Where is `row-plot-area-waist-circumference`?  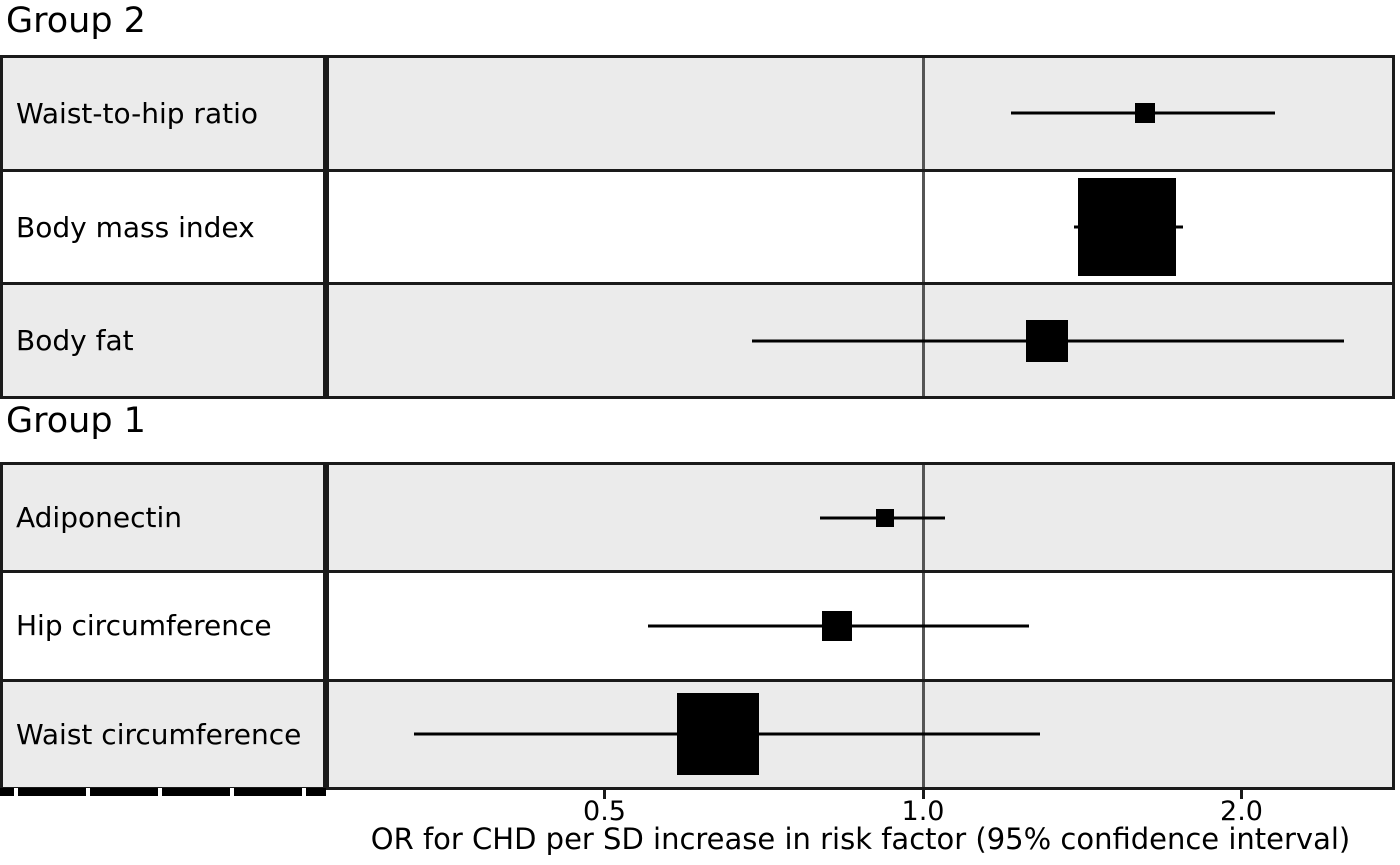
row-plot-area-waist-circumference is located at coordinates (859, 734).